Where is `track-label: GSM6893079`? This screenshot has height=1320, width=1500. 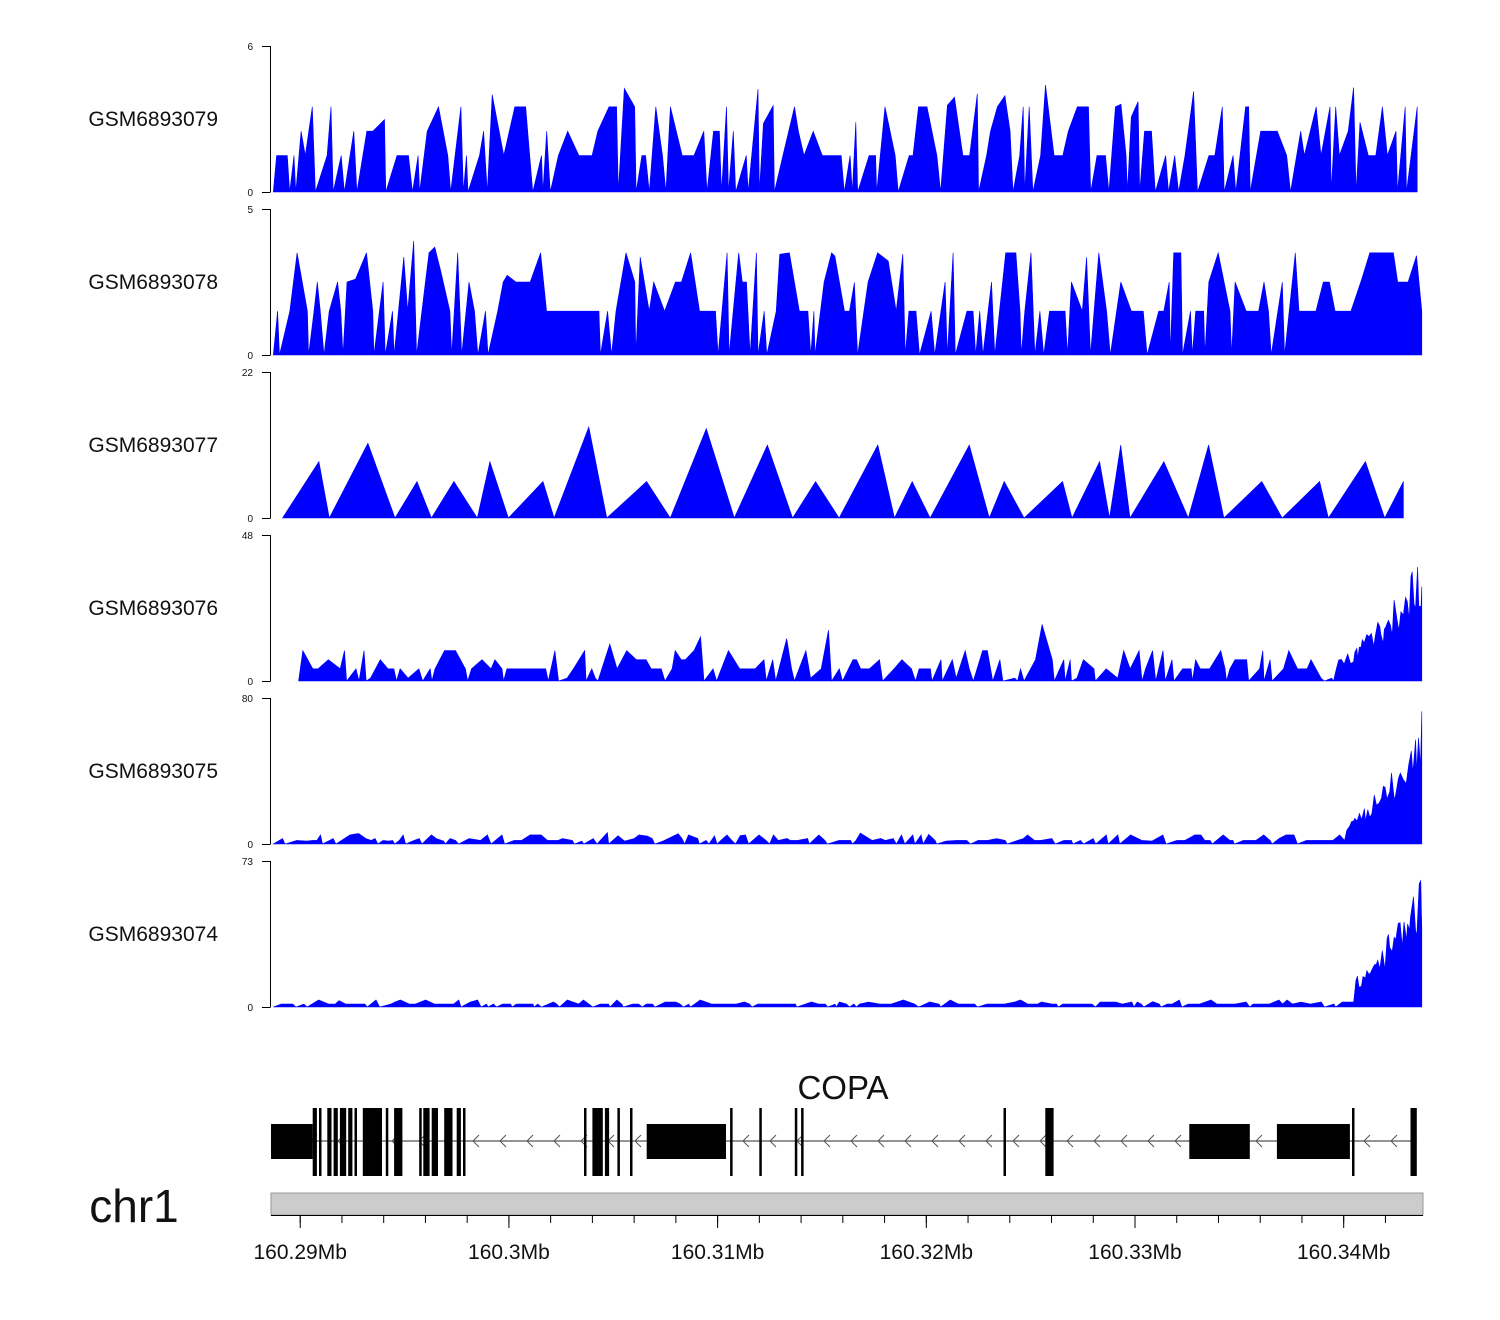 track-label: GSM6893079 is located at coordinates (153, 119).